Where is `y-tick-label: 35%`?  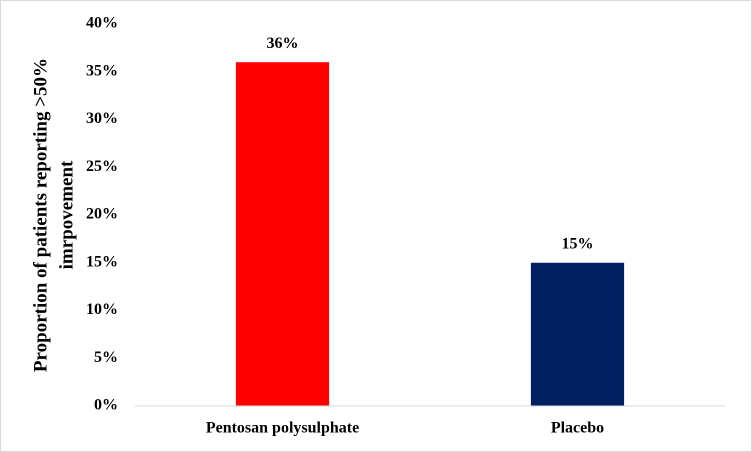
y-tick-label: 35% is located at coordinates (102, 70).